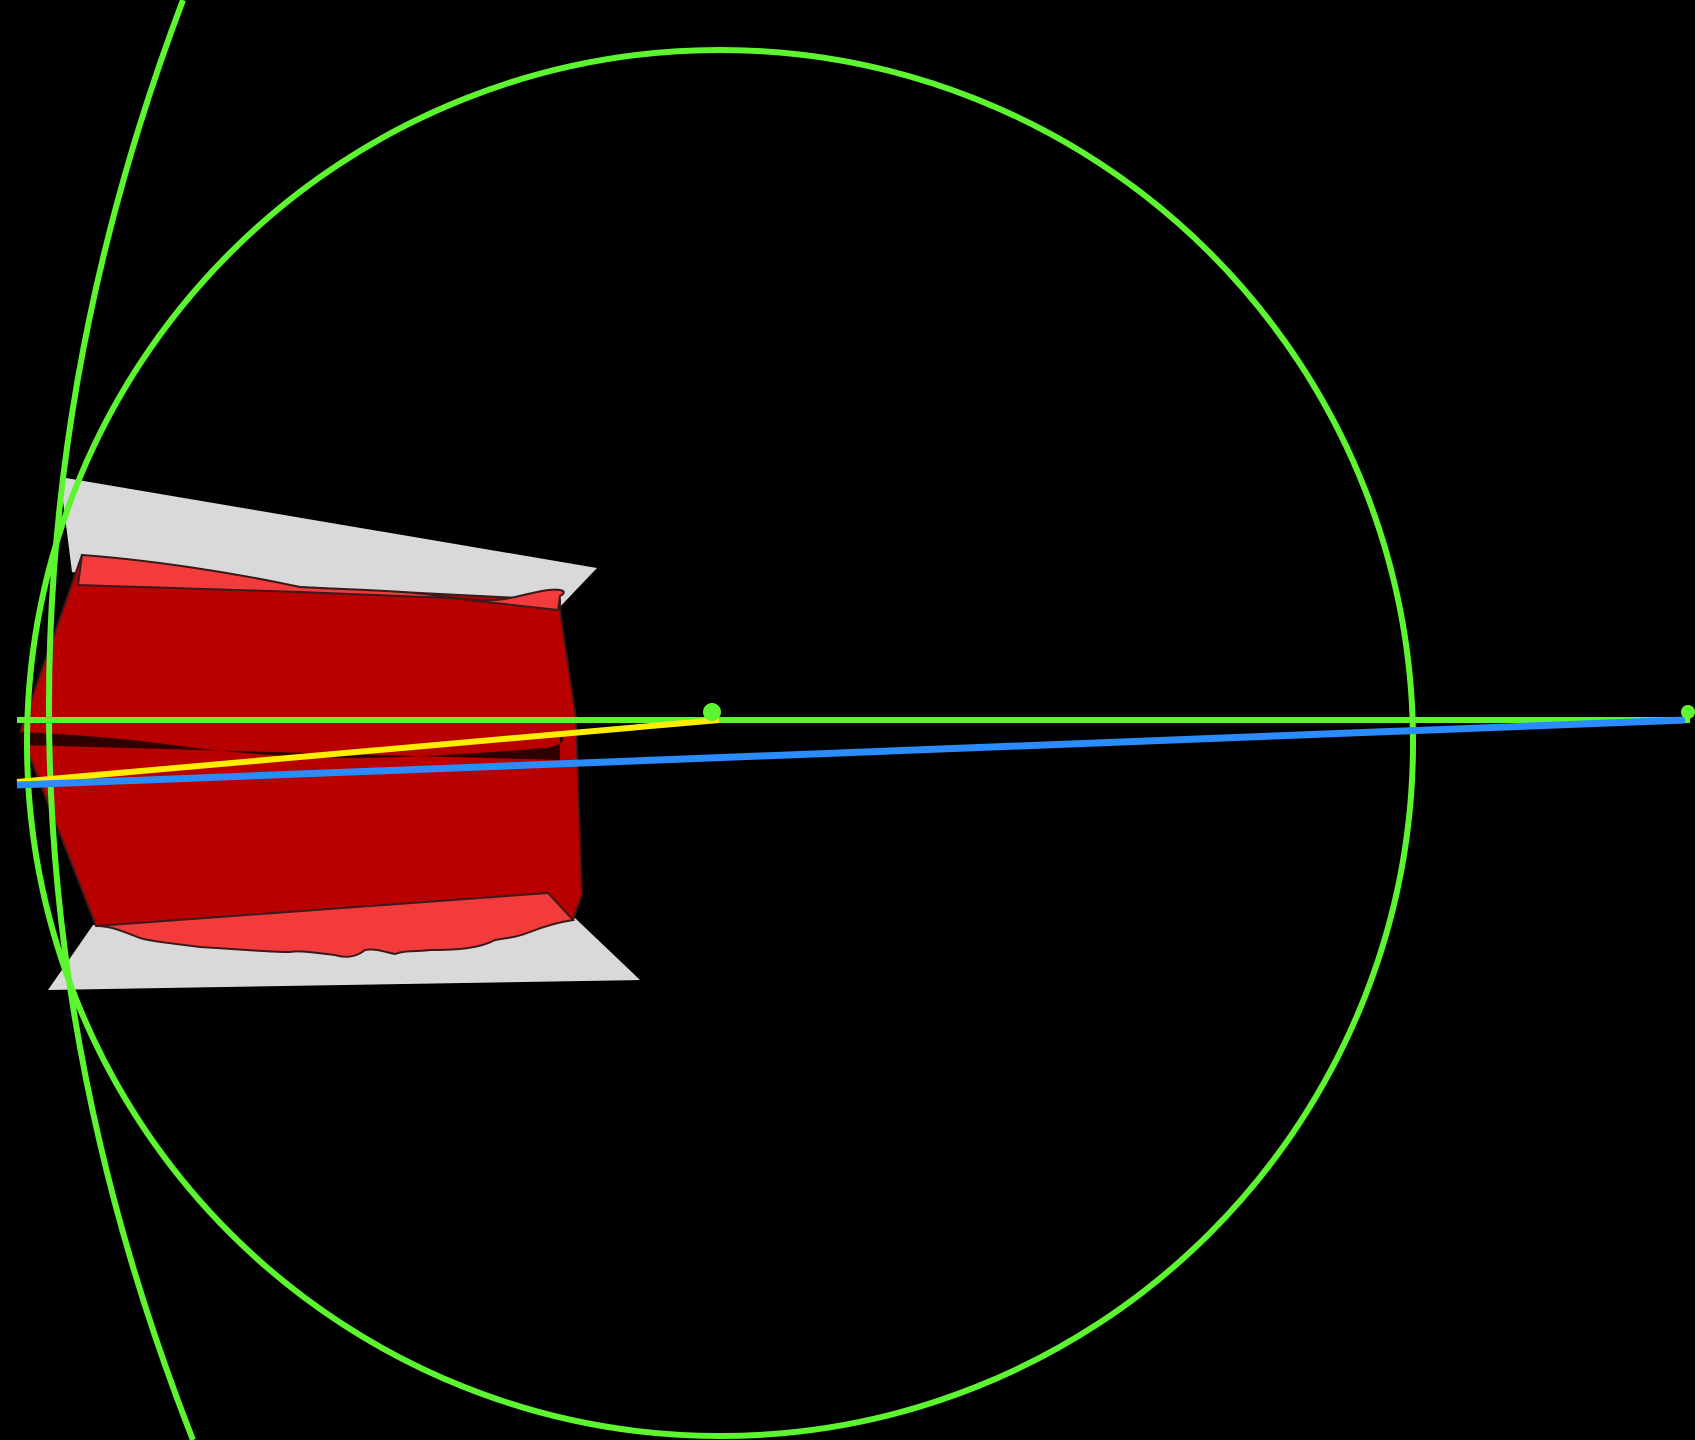 The image size is (1695, 1440). What do you see at coordinates (712, 712) in the screenshot?
I see `center-point` at bounding box center [712, 712].